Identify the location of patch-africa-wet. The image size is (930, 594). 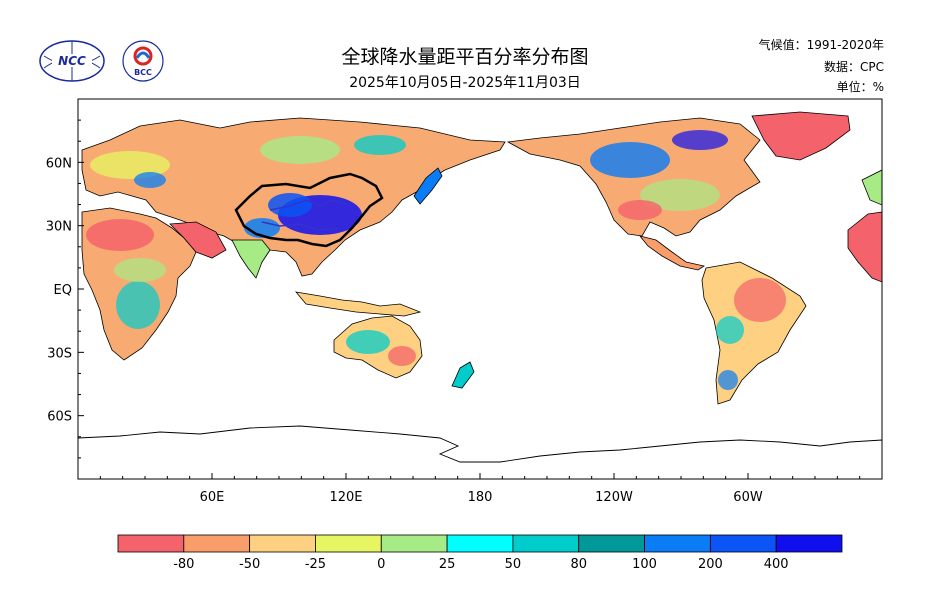
(138, 305).